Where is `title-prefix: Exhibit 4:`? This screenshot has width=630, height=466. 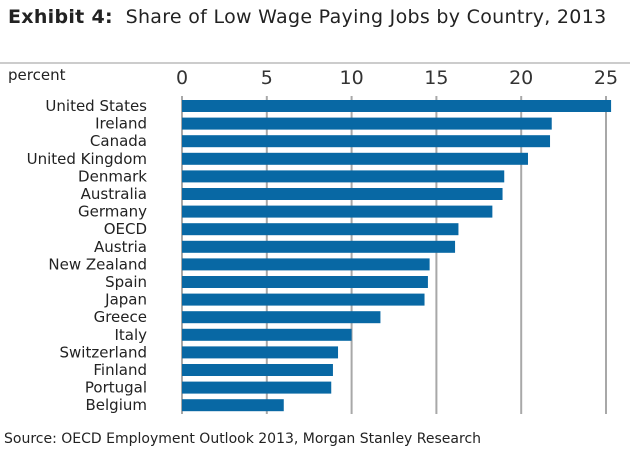 title-prefix: Exhibit 4: is located at coordinates (60, 17).